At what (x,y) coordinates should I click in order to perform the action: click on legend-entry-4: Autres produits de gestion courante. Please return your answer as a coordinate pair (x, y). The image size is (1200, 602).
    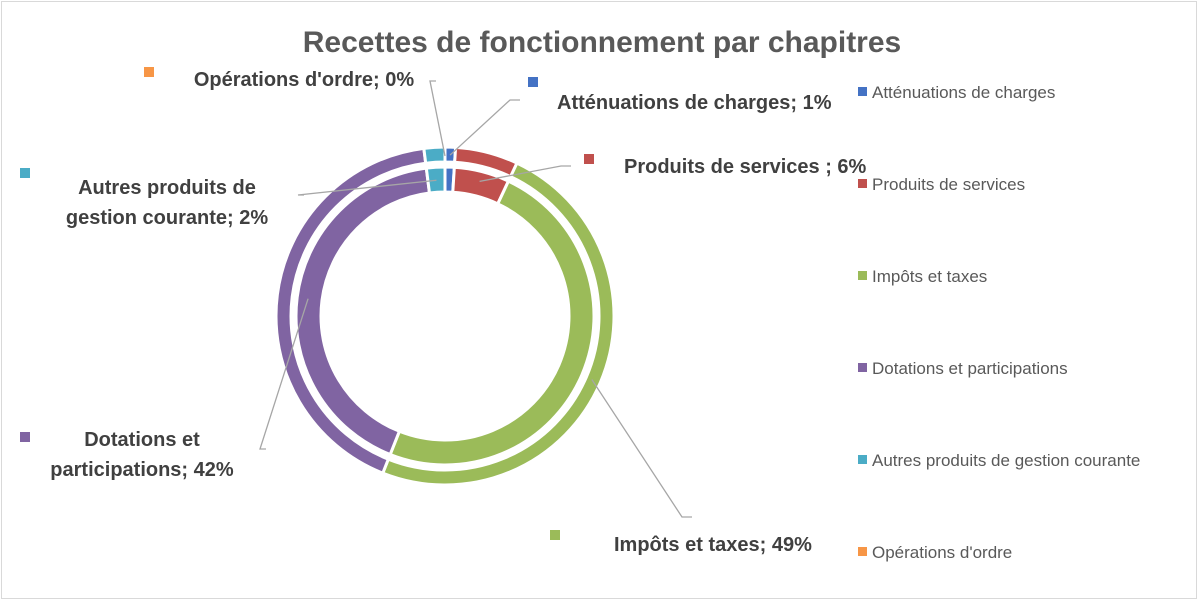
    Looking at the image, I should click on (1006, 460).